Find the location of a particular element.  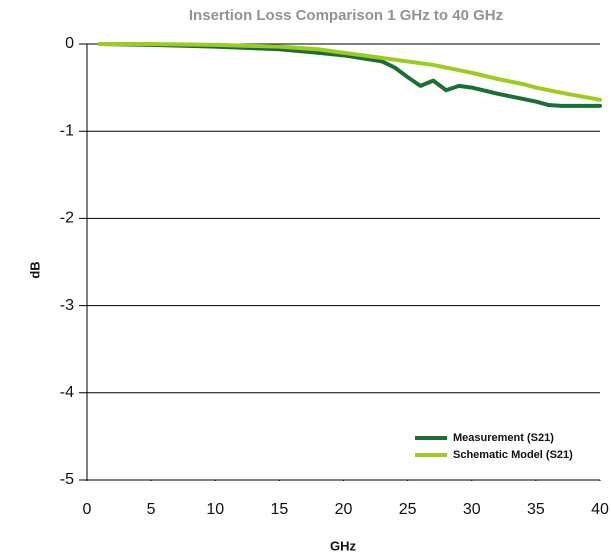

x-tick-label: 5 is located at coordinates (151, 509).